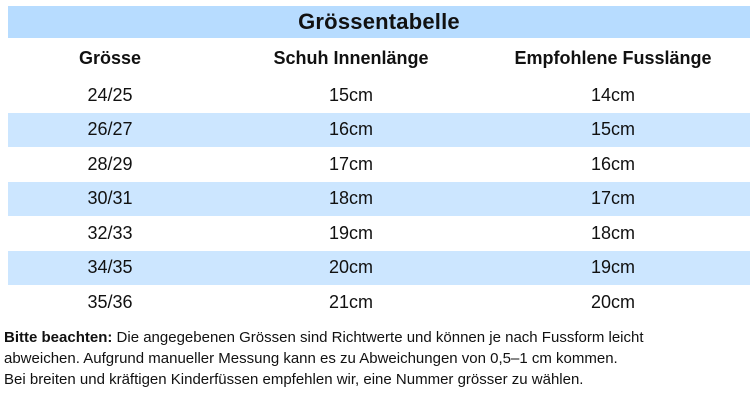  What do you see at coordinates (612, 198) in the screenshot?
I see `foot-length-cell: 17cm` at bounding box center [612, 198].